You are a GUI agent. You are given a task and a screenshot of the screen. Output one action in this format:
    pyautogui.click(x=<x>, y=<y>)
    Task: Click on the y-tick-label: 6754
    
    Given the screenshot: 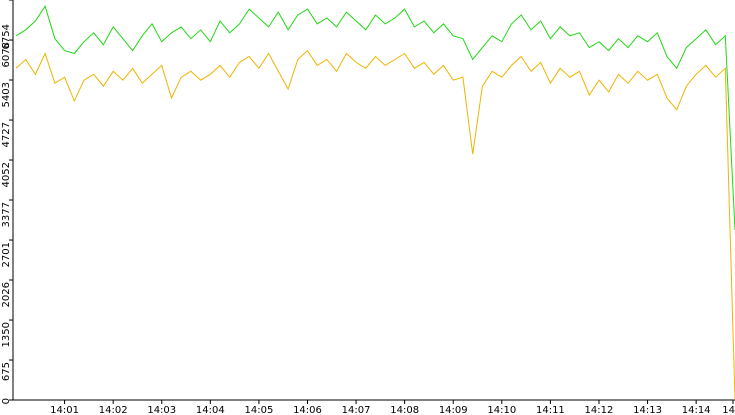 What is the action you would take?
    pyautogui.click(x=6, y=36)
    